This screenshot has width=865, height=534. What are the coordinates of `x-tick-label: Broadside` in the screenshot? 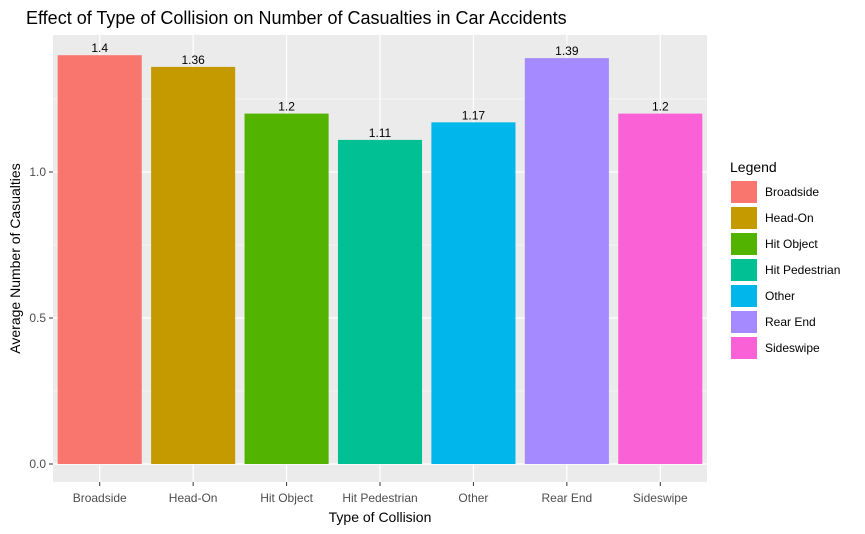 It's located at (100, 498).